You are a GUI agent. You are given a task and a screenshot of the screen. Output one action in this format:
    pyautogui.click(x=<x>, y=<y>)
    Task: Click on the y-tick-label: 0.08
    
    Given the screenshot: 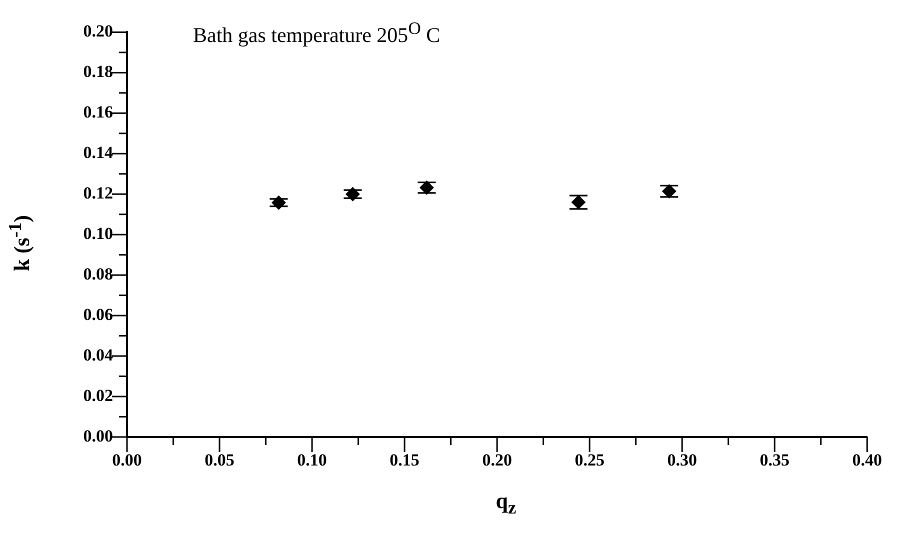 What is the action you would take?
    pyautogui.click(x=98, y=274)
    